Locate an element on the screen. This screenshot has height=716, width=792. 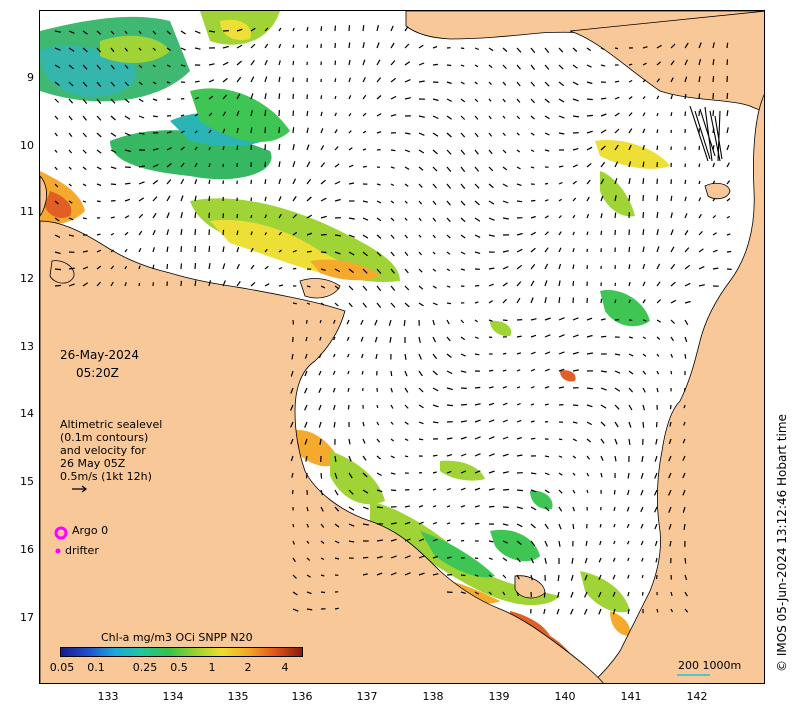
credit-text: © IMOS 05-Jun-2024 13:12:46 Hobart time is located at coordinates (782, 543).